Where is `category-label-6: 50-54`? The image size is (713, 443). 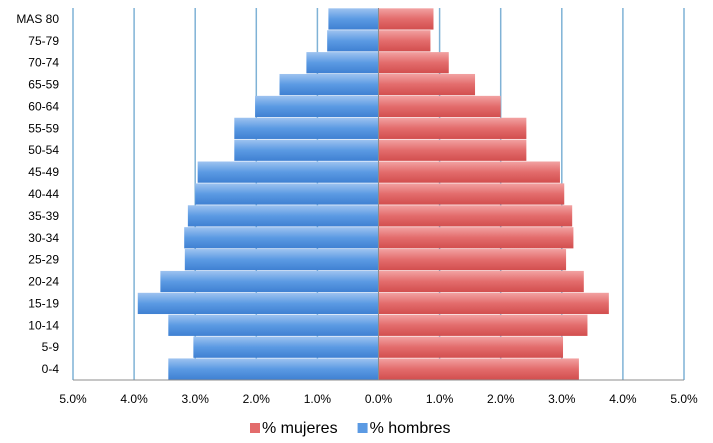
category-label-6: 50-54 is located at coordinates (43, 150).